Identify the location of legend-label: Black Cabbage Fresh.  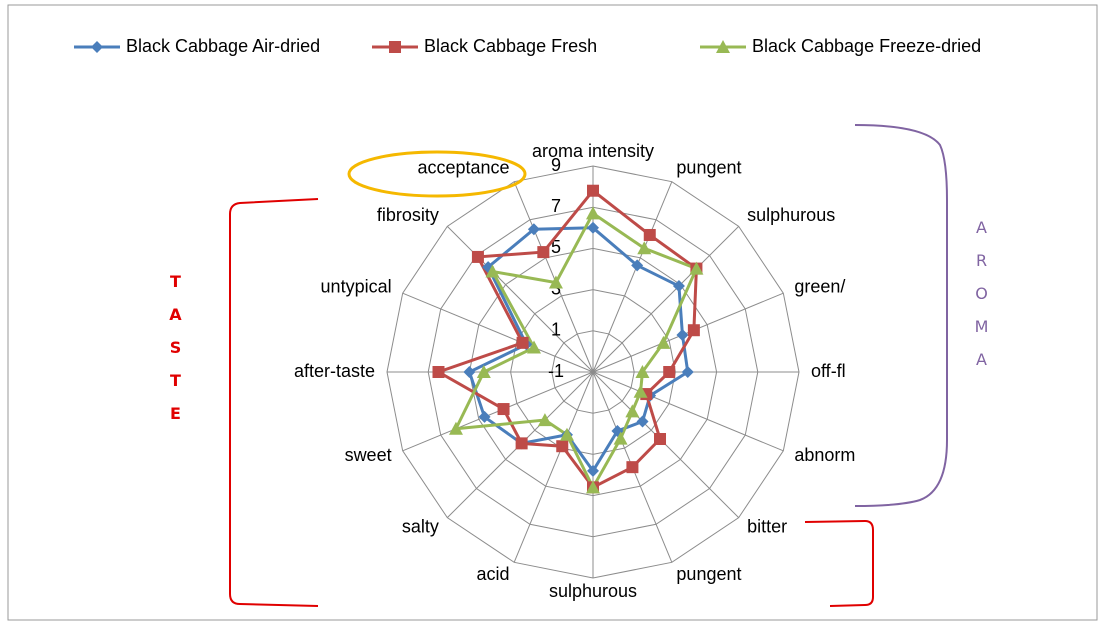
(510, 46).